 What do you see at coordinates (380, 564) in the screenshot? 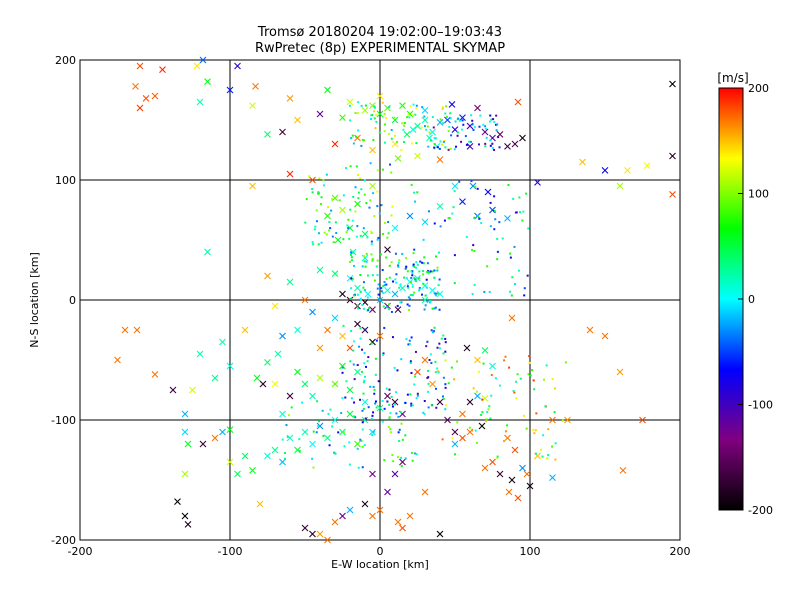
I see `x-axis-label: E-W location [km]` at bounding box center [380, 564].